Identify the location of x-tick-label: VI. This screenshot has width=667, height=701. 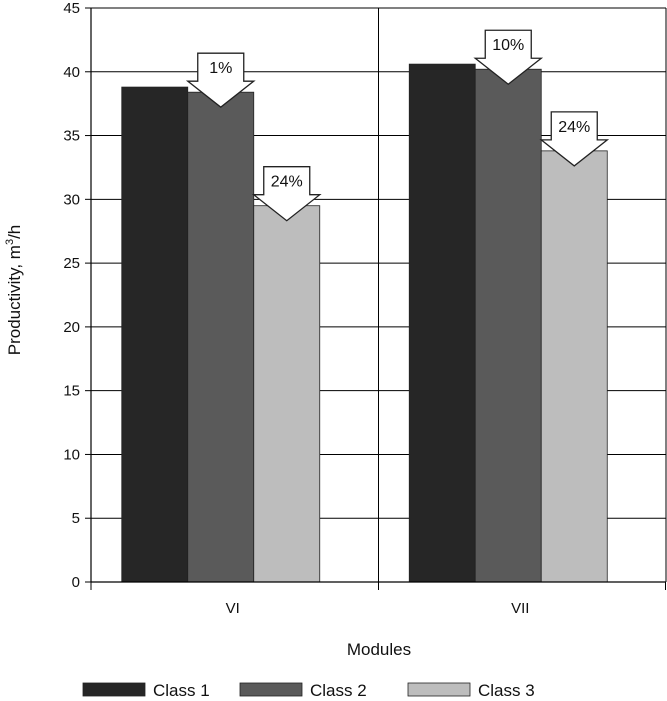
(233, 608).